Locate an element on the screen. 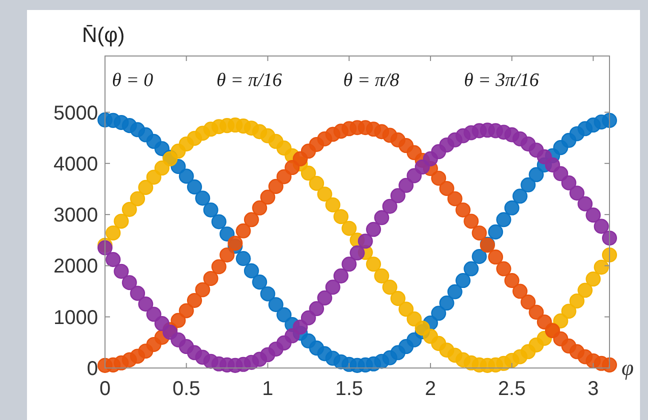  x-tick-label: 2.5 is located at coordinates (512, 389).